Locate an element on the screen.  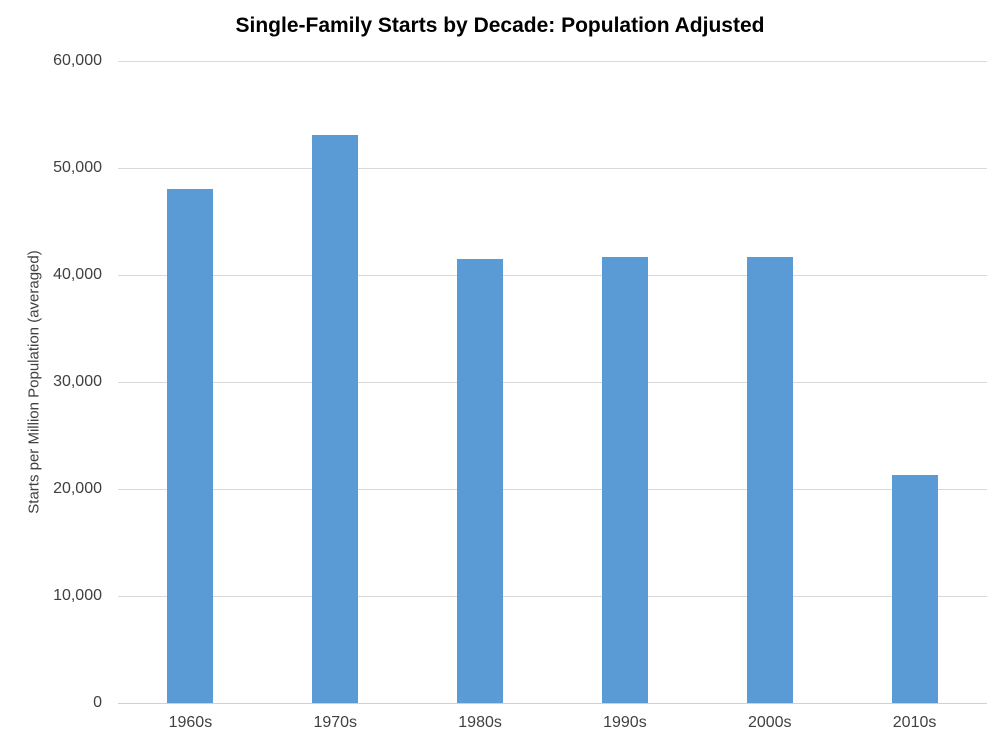
y-tick-label: 0 is located at coordinates (97, 702).